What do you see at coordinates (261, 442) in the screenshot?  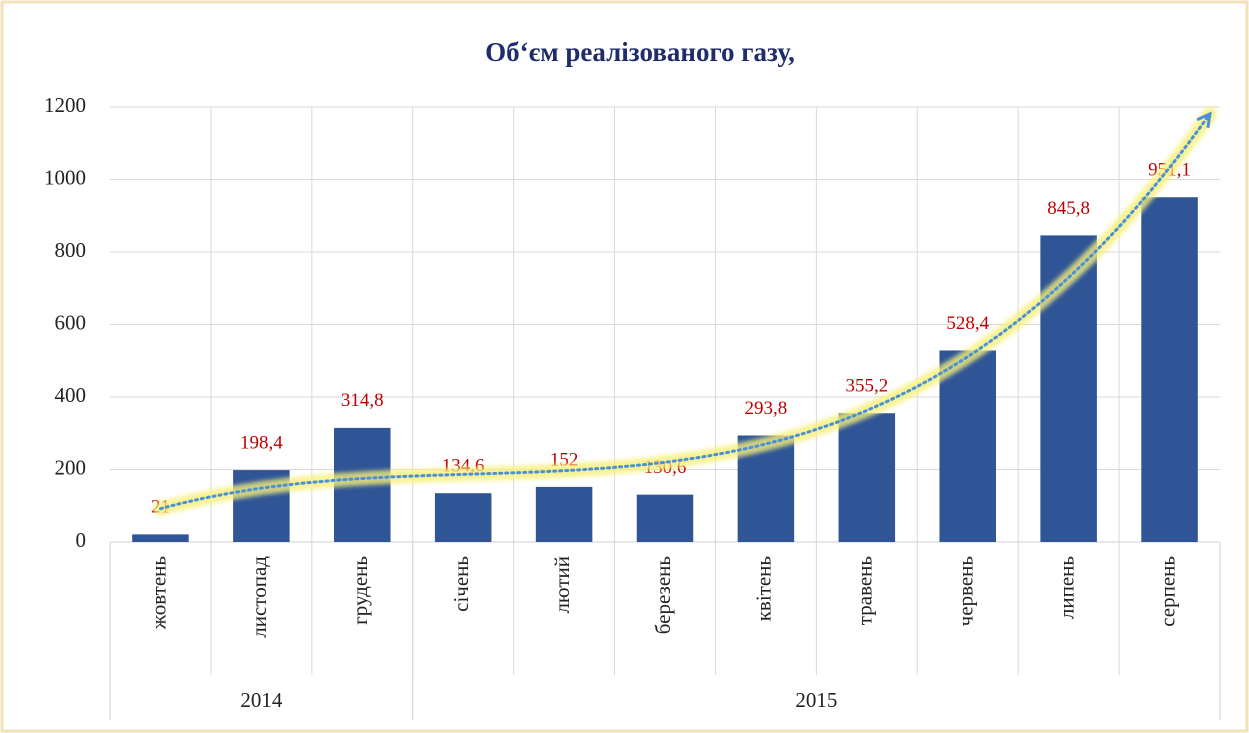 I see `value-label: 198,4` at bounding box center [261, 442].